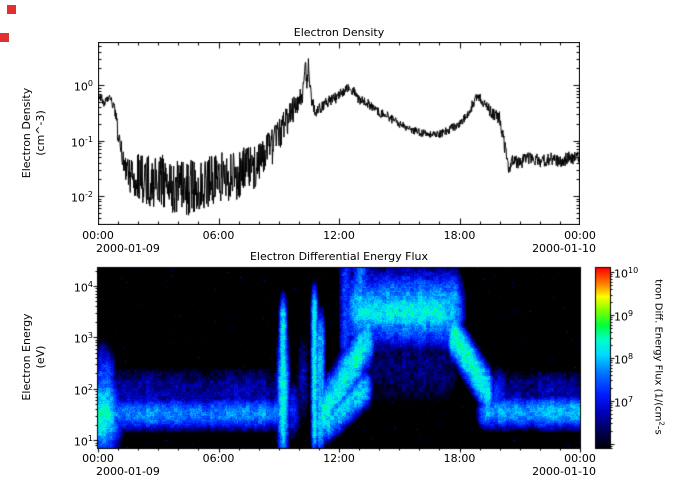 Image resolution: width=687 pixels, height=492 pixels. I want to click on density-y-axis-label: Electron Density (cm^-3), so click(34, 133).